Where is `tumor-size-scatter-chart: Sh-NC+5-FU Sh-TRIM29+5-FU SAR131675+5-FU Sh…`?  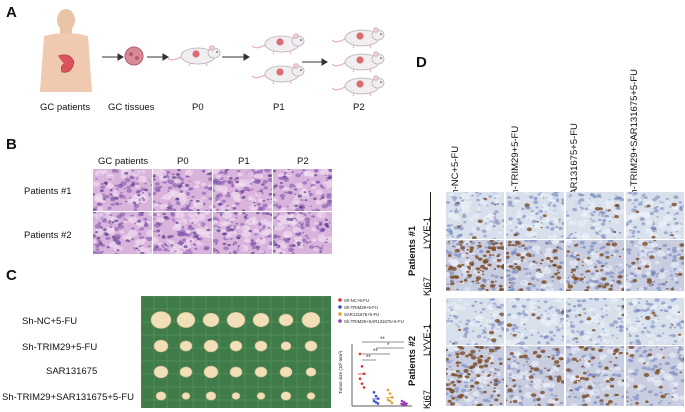 tumor-size-scatter-chart: Sh-NC+5-FU Sh-TRIM29+5-FU SAR131675+5-FU Sh… is located at coordinates (375, 352).